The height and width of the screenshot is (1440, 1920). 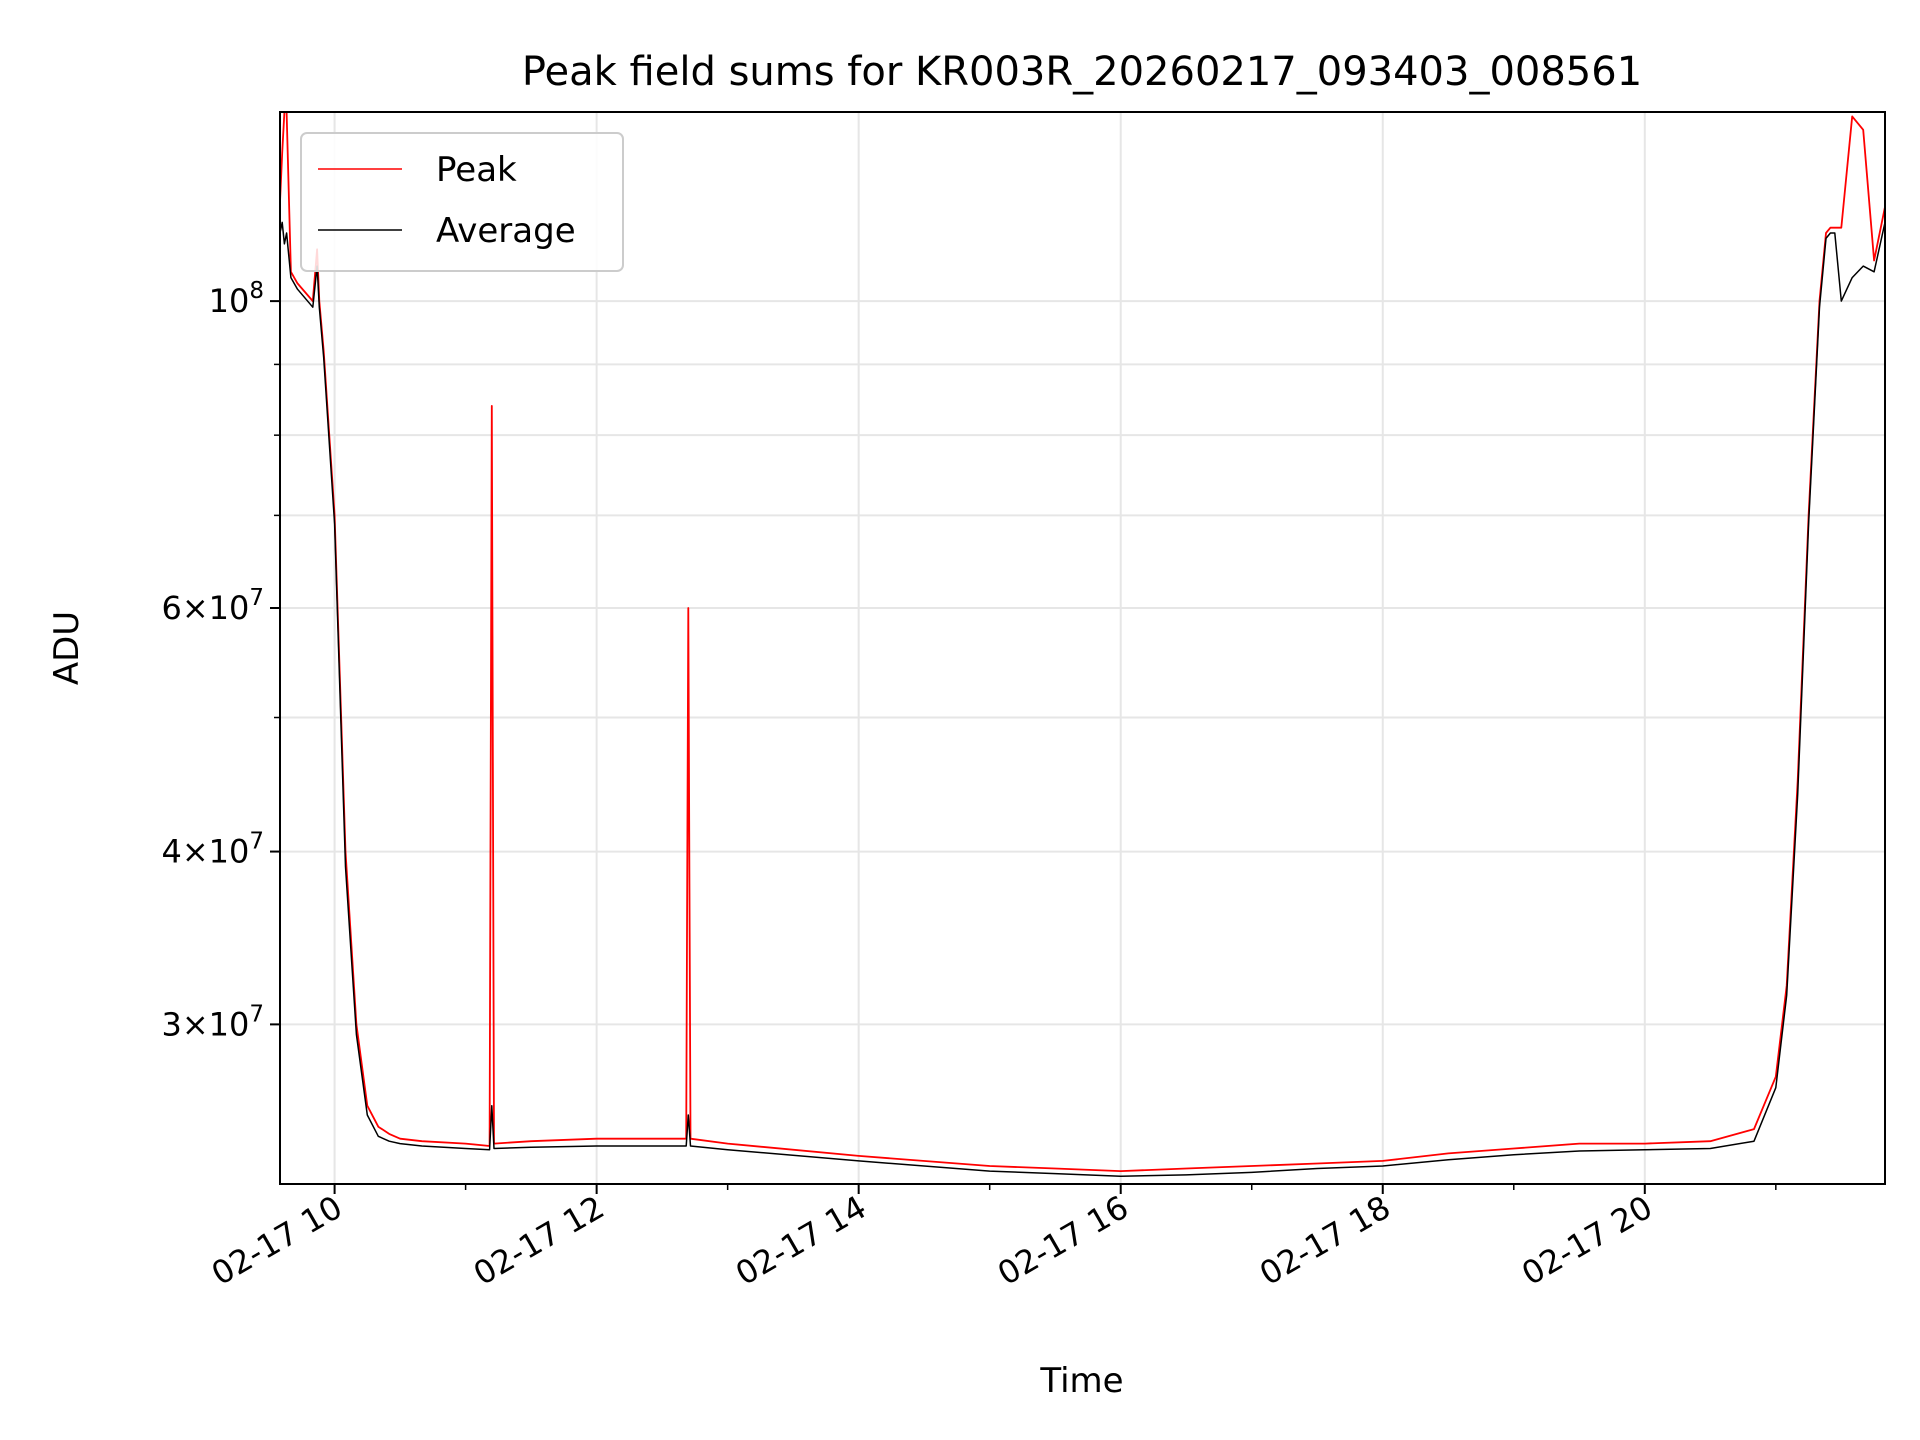 What do you see at coordinates (212, 1022) in the screenshot?
I see `y-tick-label: 3×107` at bounding box center [212, 1022].